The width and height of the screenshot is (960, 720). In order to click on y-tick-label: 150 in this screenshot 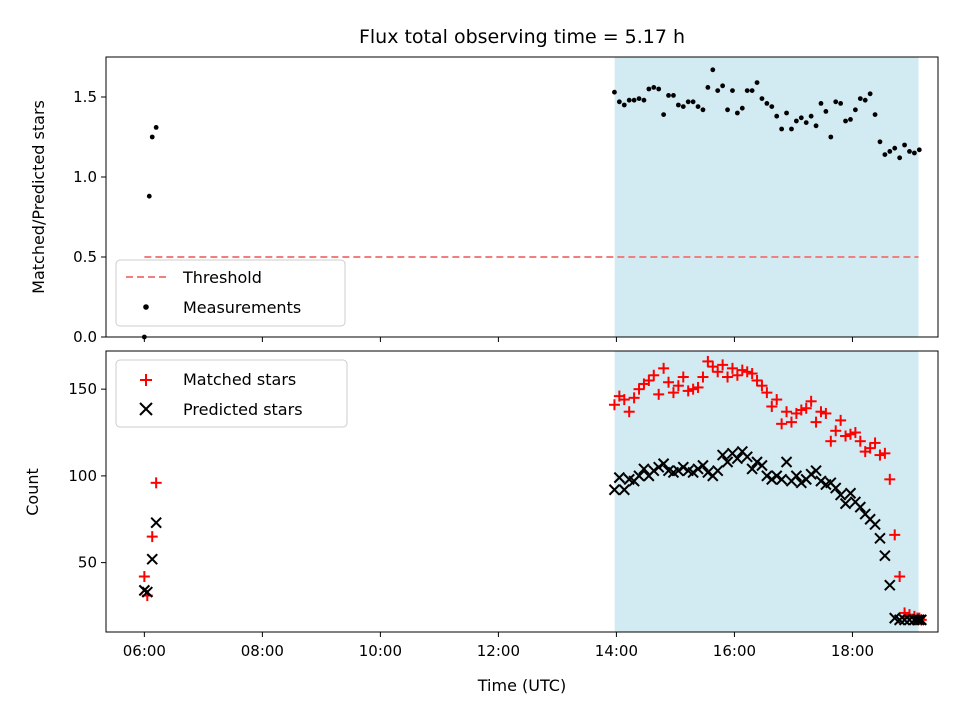, I will do `click(82, 389)`.